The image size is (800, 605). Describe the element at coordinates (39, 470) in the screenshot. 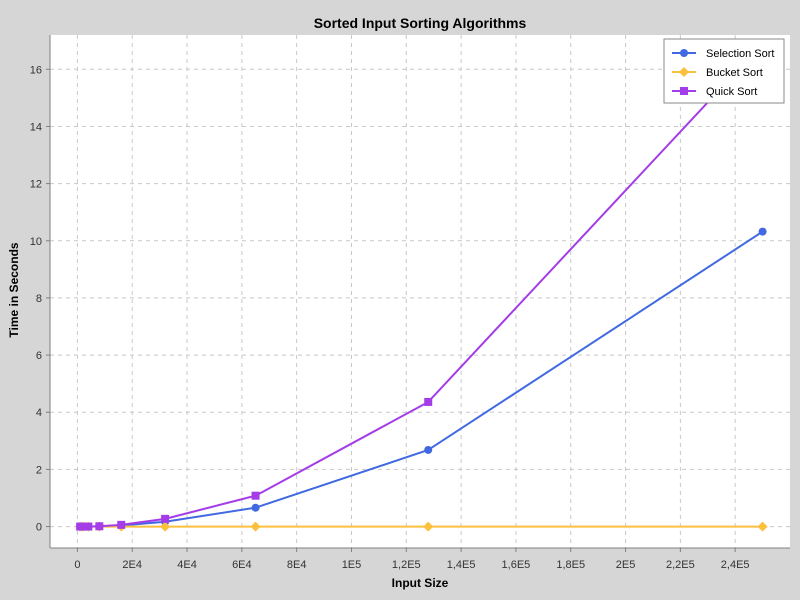

I see `y-tick-label: 2` at that location.